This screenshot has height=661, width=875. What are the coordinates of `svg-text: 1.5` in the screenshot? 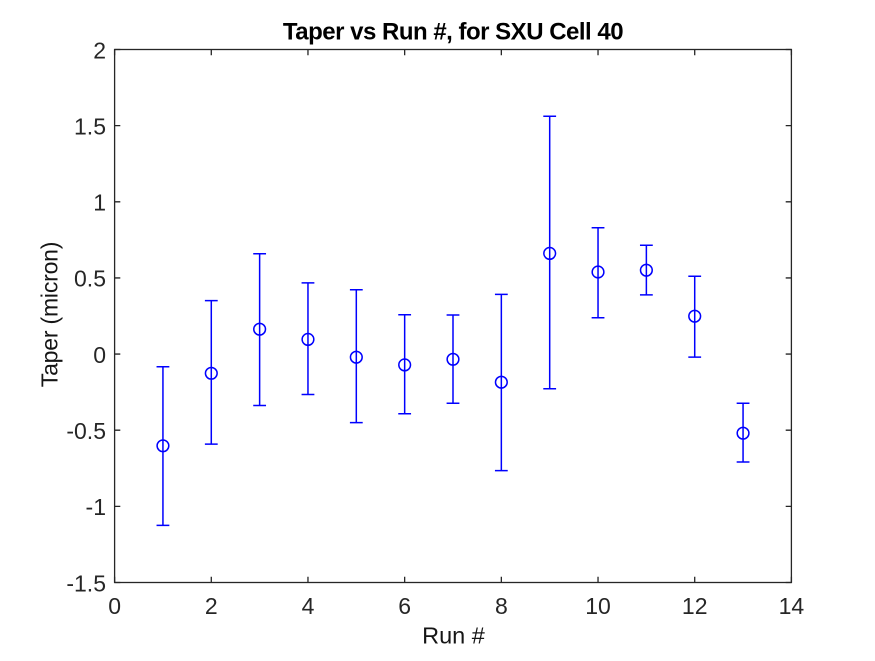 It's located at (90, 126).